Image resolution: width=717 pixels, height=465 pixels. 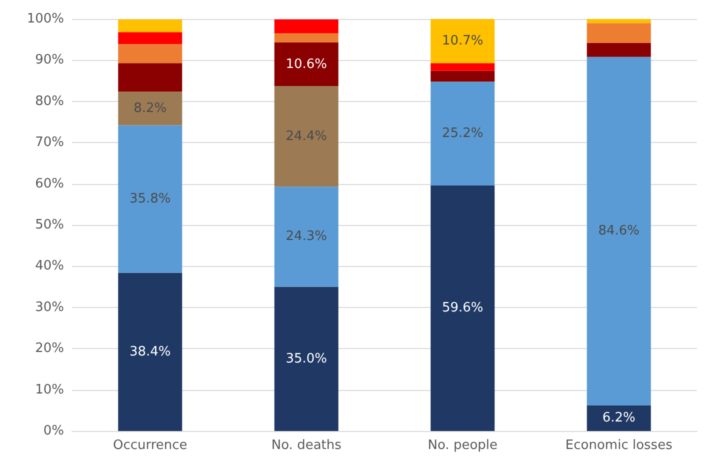 I want to click on y-tick-label: 20%, so click(x=49, y=348).